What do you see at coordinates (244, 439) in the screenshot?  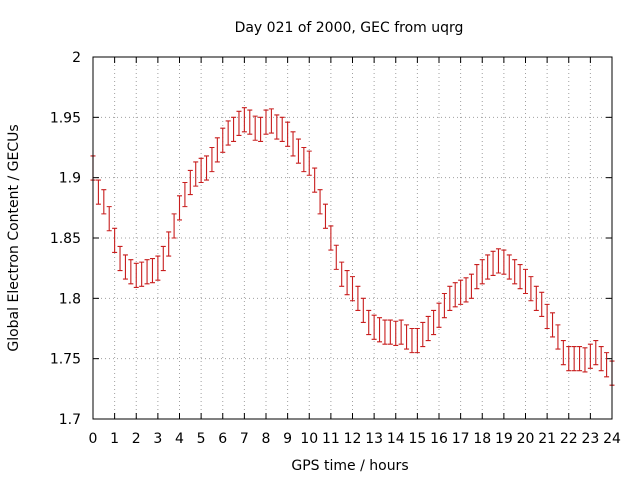 I see `x-tick-label: 7` at bounding box center [244, 439].